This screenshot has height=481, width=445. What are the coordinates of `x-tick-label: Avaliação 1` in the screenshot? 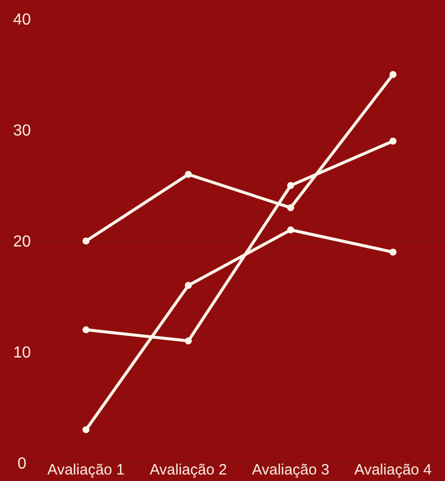 It's located at (86, 470).